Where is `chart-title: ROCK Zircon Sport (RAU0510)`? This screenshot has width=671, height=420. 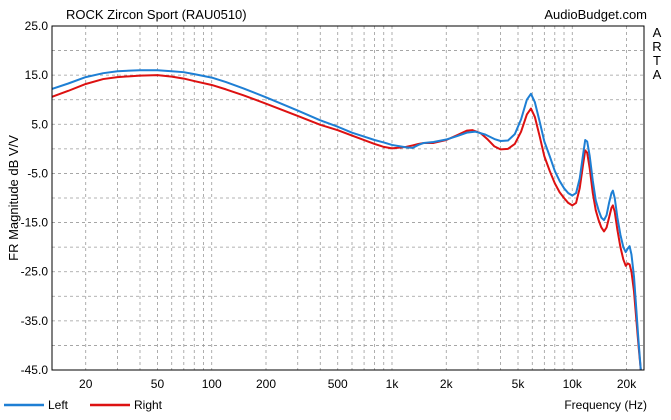 chart-title: ROCK Zircon Sport (RAU0510) is located at coordinates (156, 14).